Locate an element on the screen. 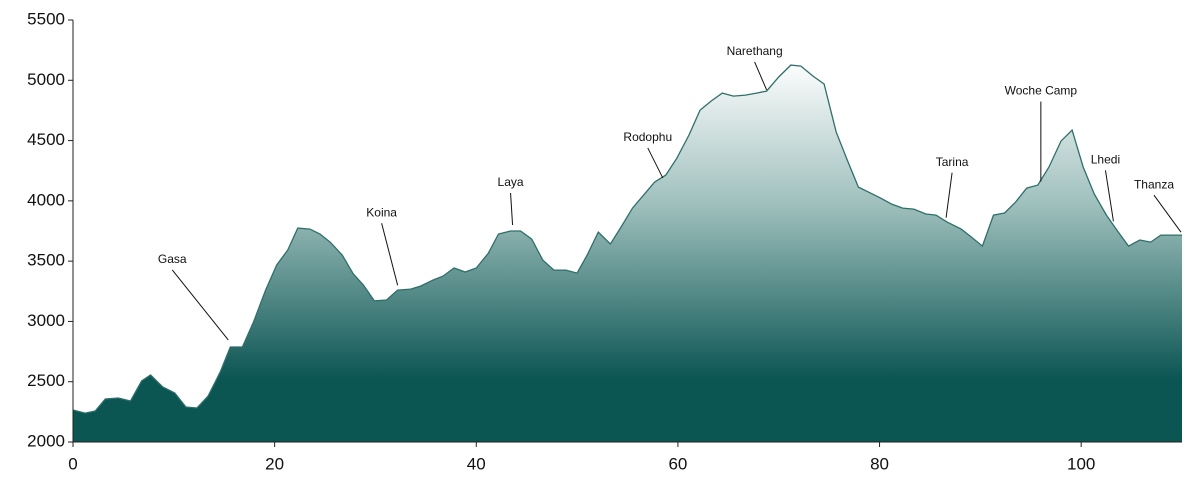 The image size is (1200, 484). annotation-label: Thanza is located at coordinates (1154, 184).